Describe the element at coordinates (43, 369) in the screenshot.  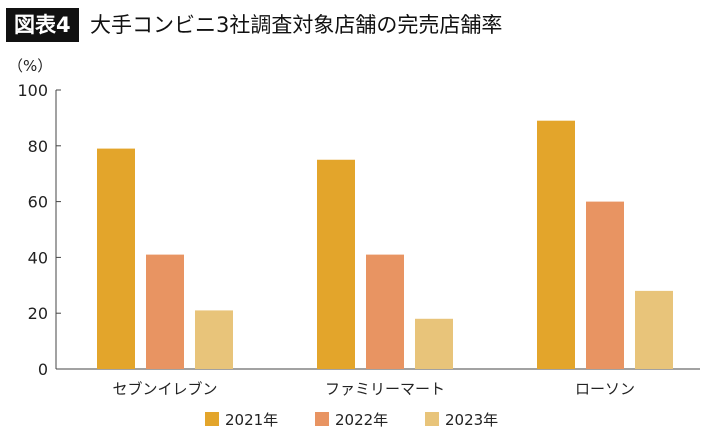
I see `y-tick-label: 0` at that location.